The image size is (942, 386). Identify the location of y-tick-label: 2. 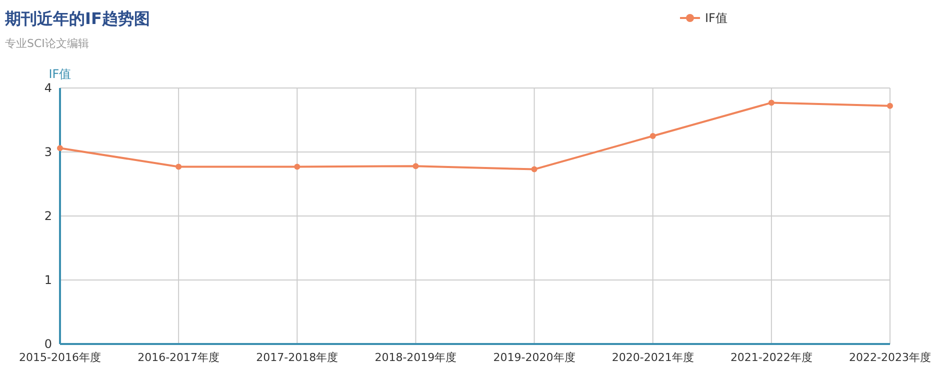
(48, 216).